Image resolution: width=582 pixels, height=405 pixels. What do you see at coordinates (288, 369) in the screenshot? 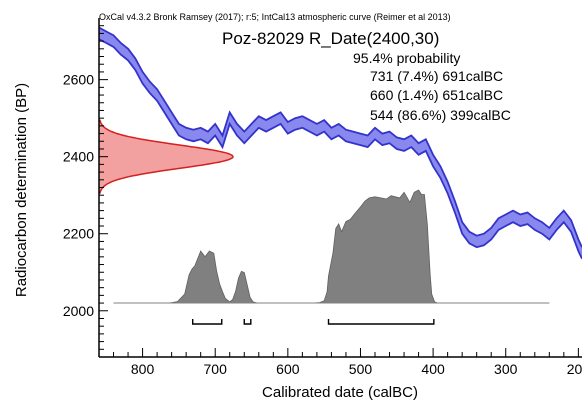
I see `x-tick-label: 600` at bounding box center [288, 369].